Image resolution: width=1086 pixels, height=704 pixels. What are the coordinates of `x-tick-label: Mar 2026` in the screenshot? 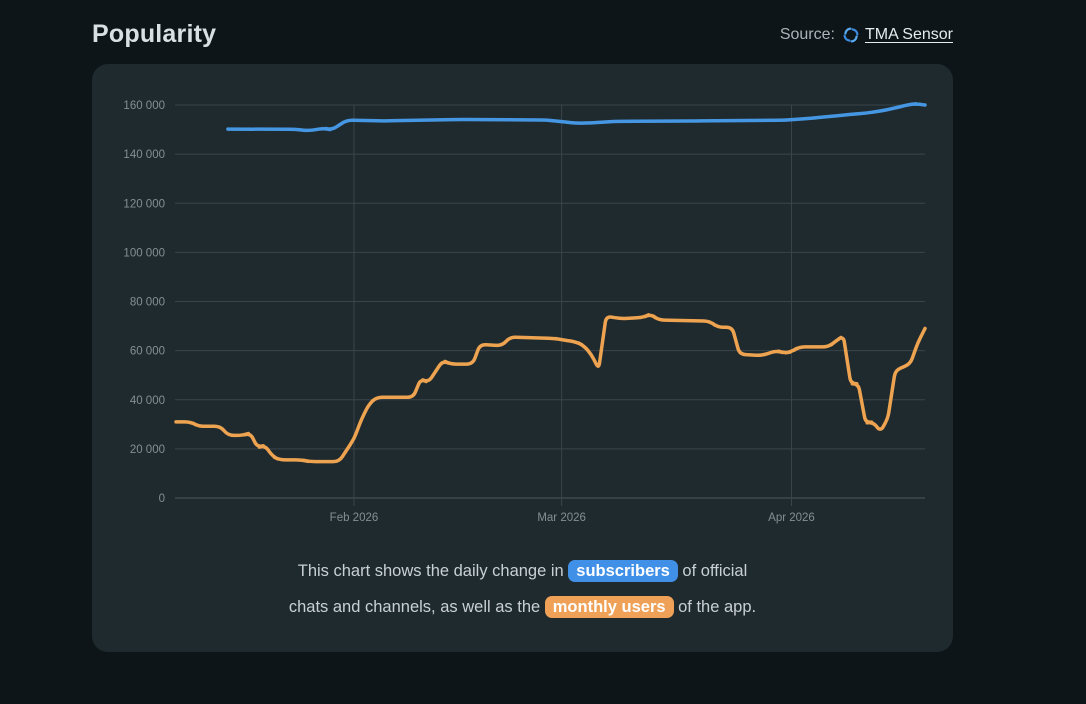 It's located at (561, 518).